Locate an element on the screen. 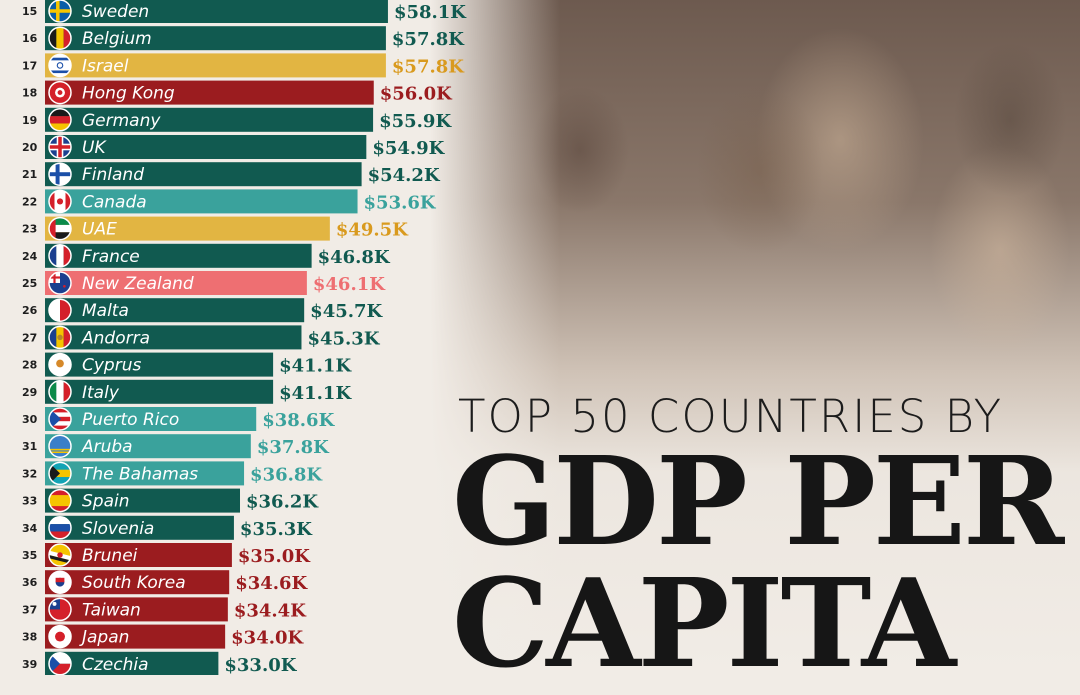 The image size is (1080, 695). italy-flag-icon is located at coordinates (60, 392).